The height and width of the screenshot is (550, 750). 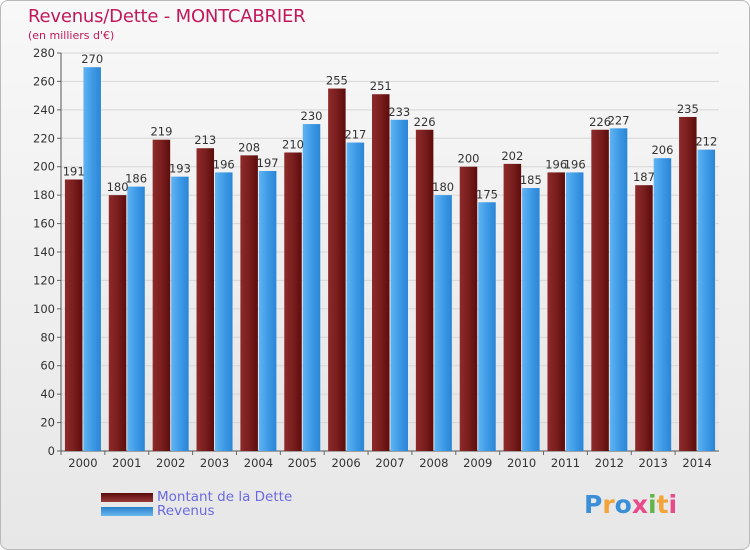 What do you see at coordinates (433, 463) in the screenshot?
I see `x-tick-label: 2008` at bounding box center [433, 463].